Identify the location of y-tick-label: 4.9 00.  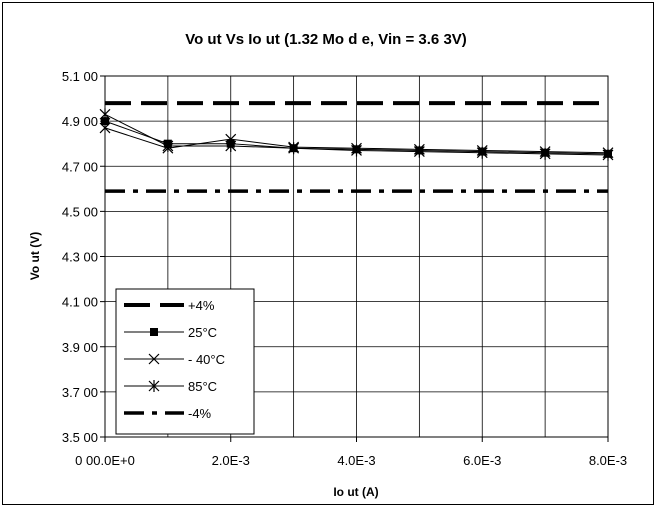
(80, 121).